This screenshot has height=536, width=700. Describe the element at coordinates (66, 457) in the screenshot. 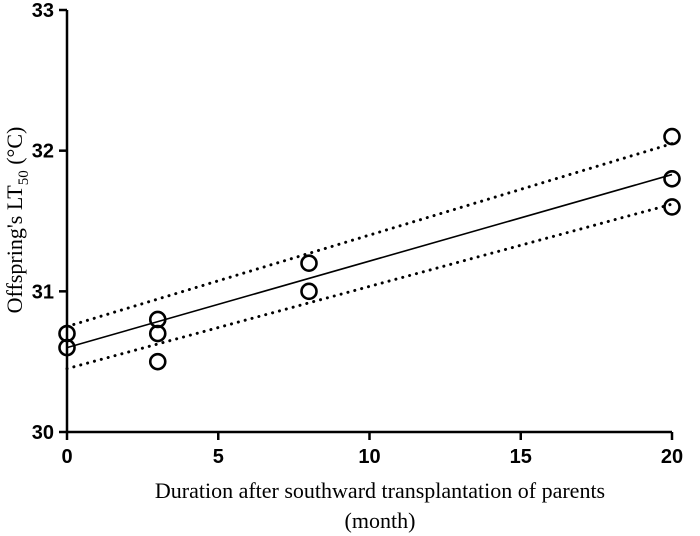

I see `x-tick-label: 0` at that location.